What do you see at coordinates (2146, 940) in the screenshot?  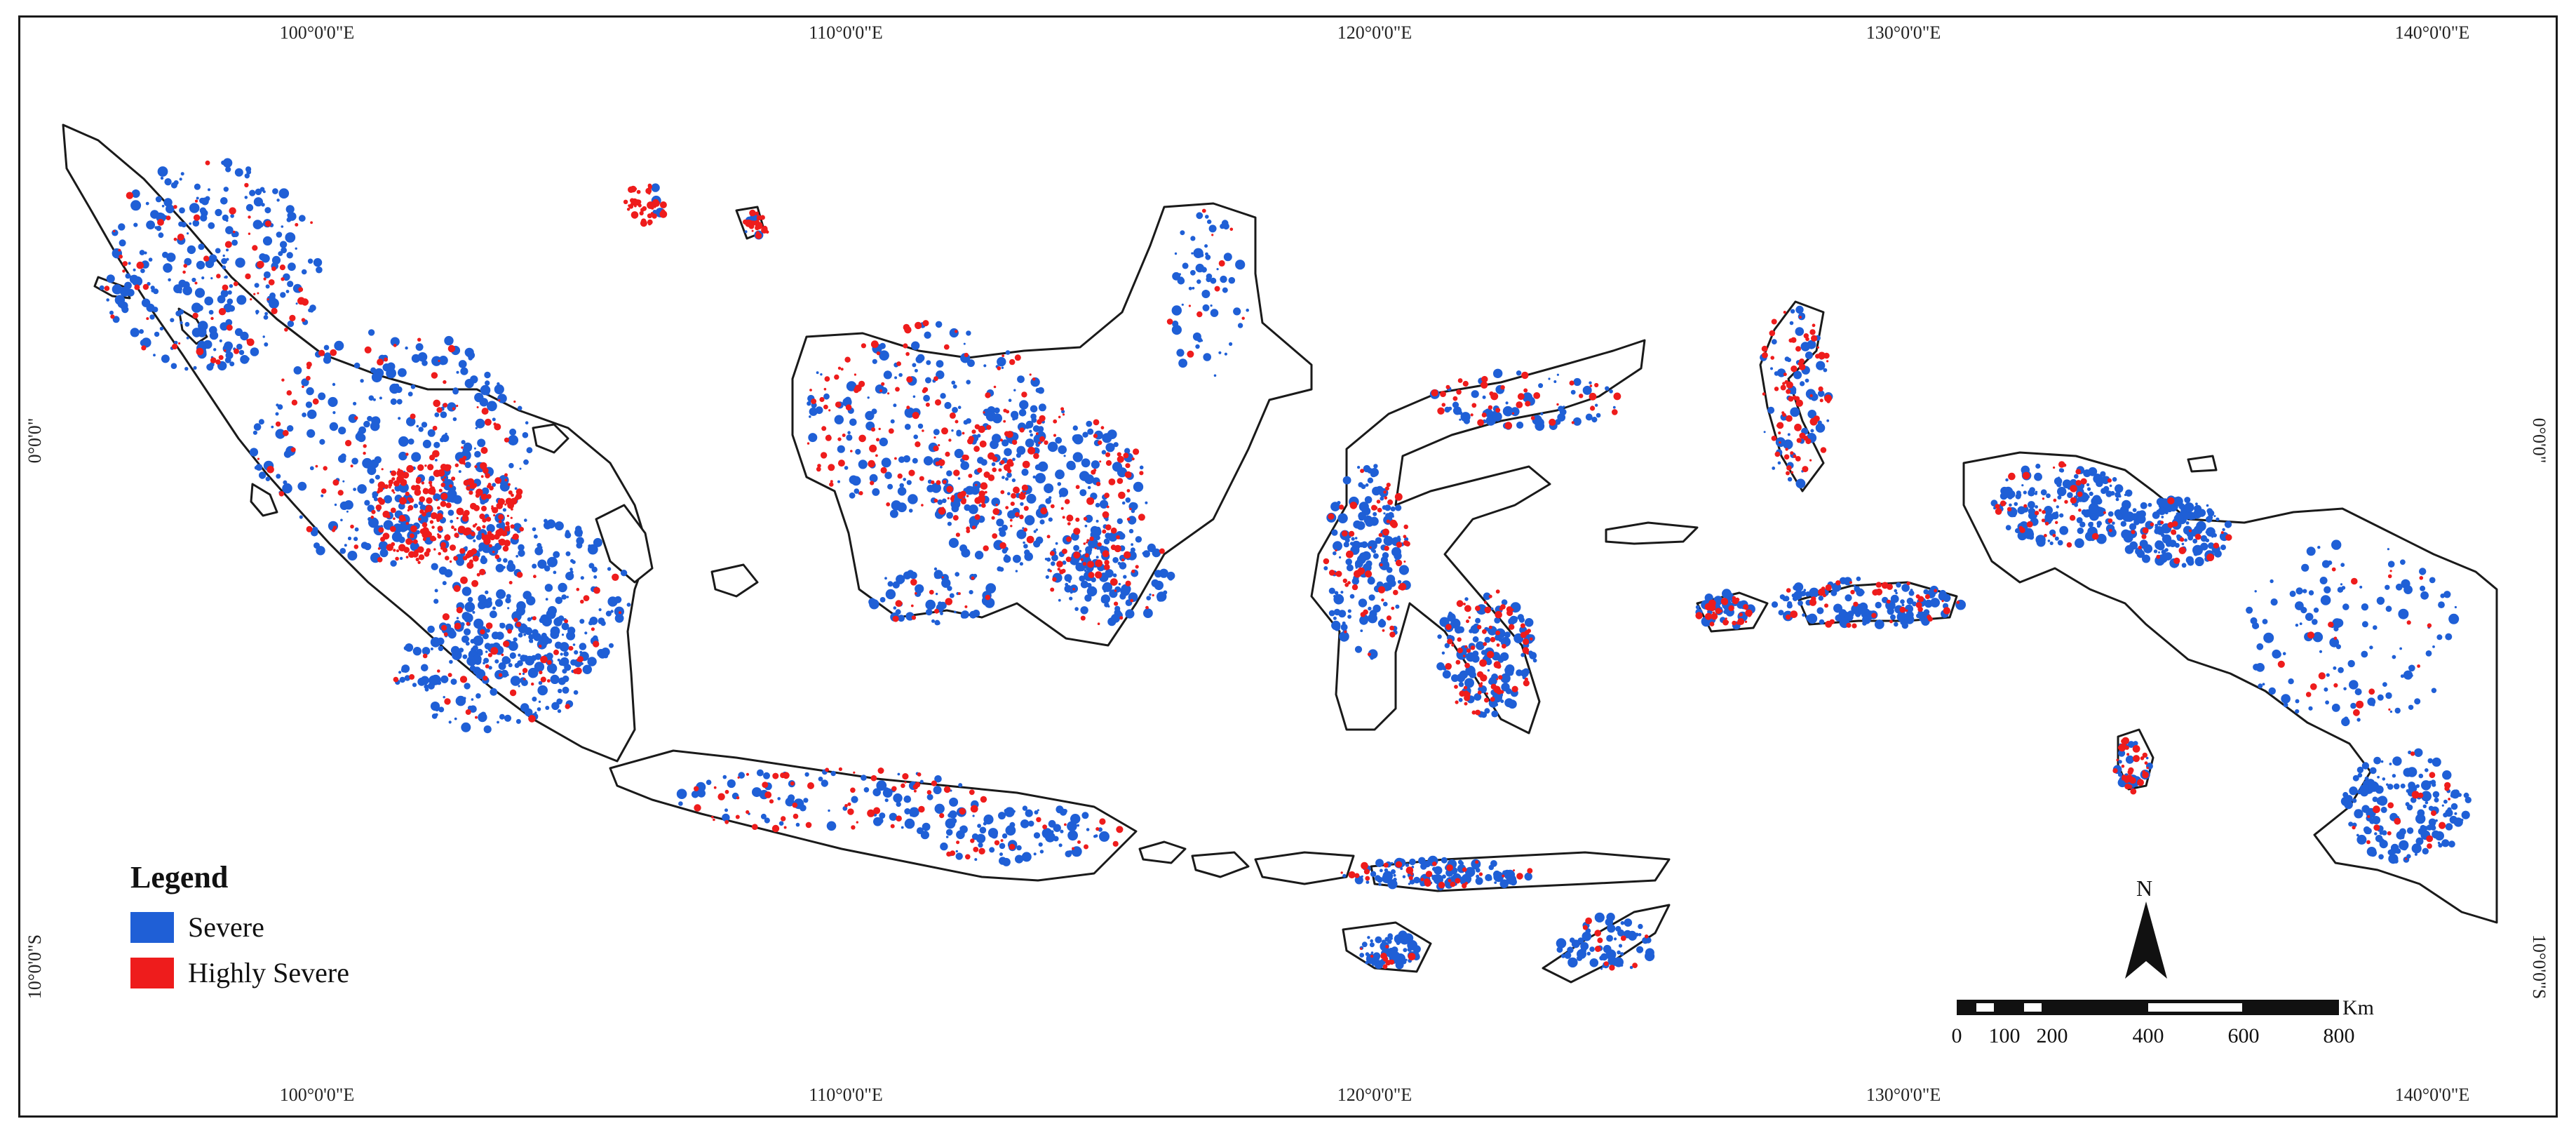 I see `north-arrow-icon` at bounding box center [2146, 940].